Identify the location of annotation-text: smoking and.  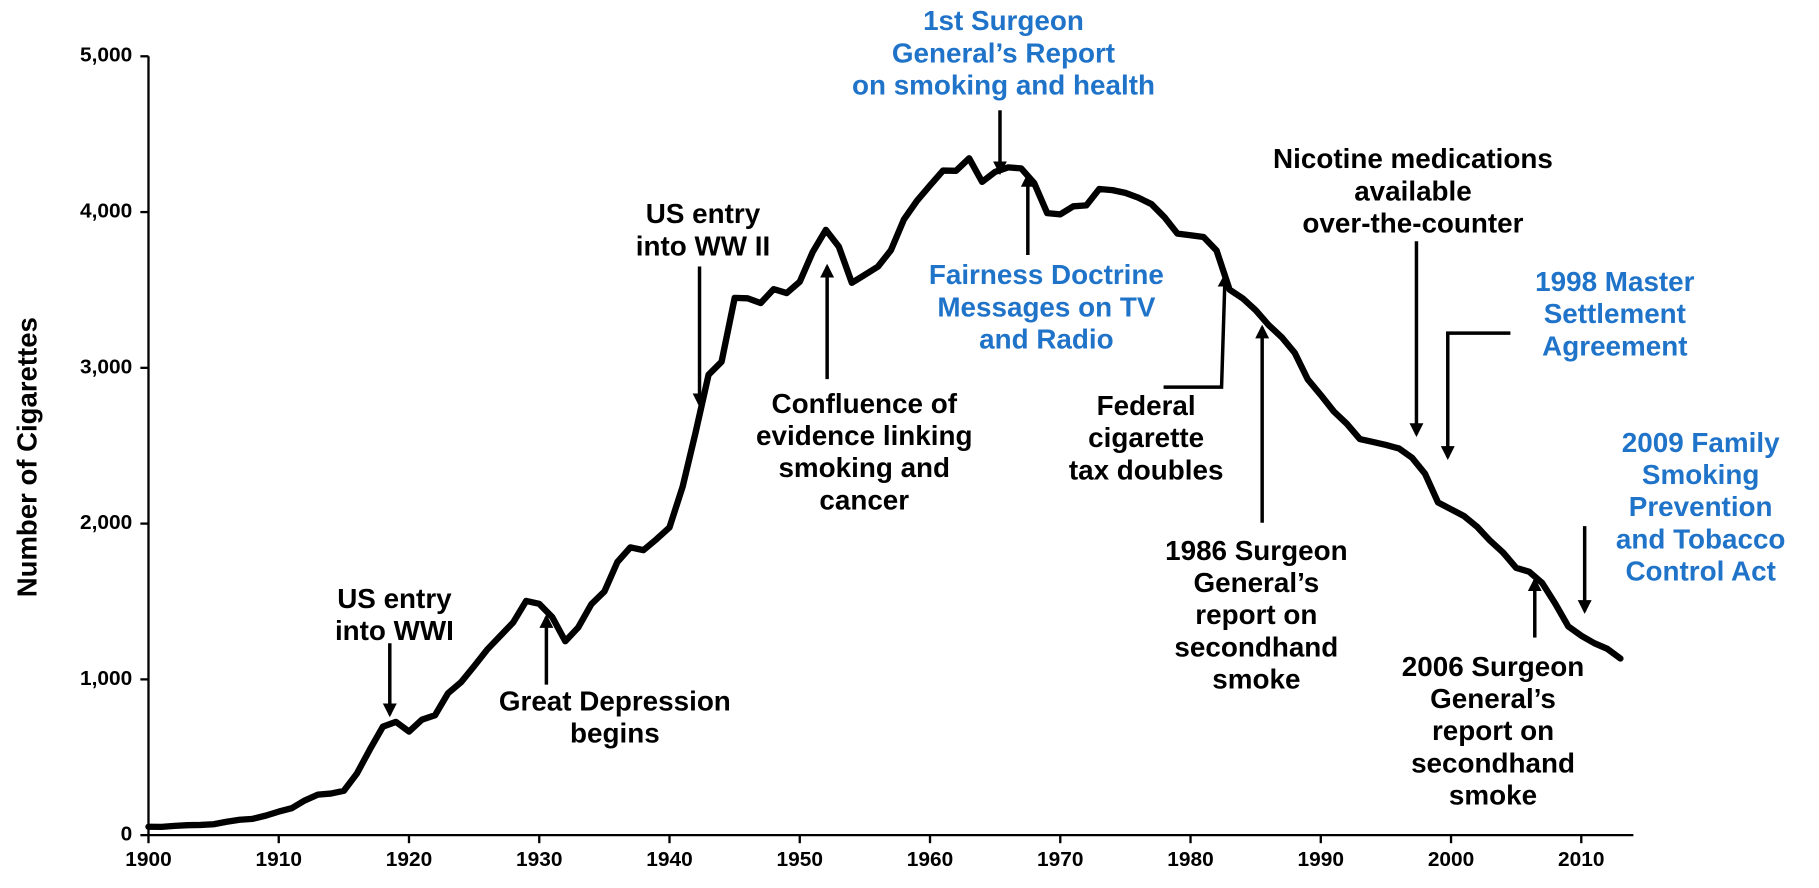
(864, 467).